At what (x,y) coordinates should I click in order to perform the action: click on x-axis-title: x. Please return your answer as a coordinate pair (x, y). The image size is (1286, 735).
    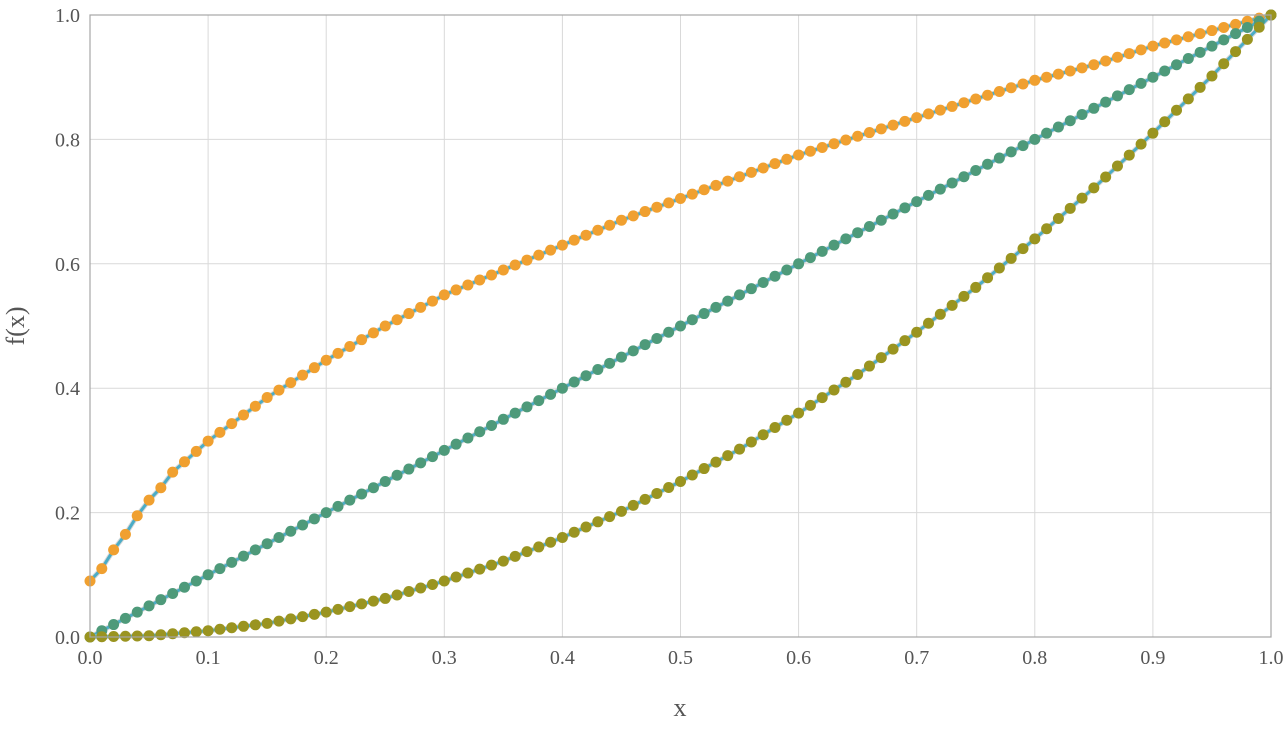
    Looking at the image, I should click on (680, 707).